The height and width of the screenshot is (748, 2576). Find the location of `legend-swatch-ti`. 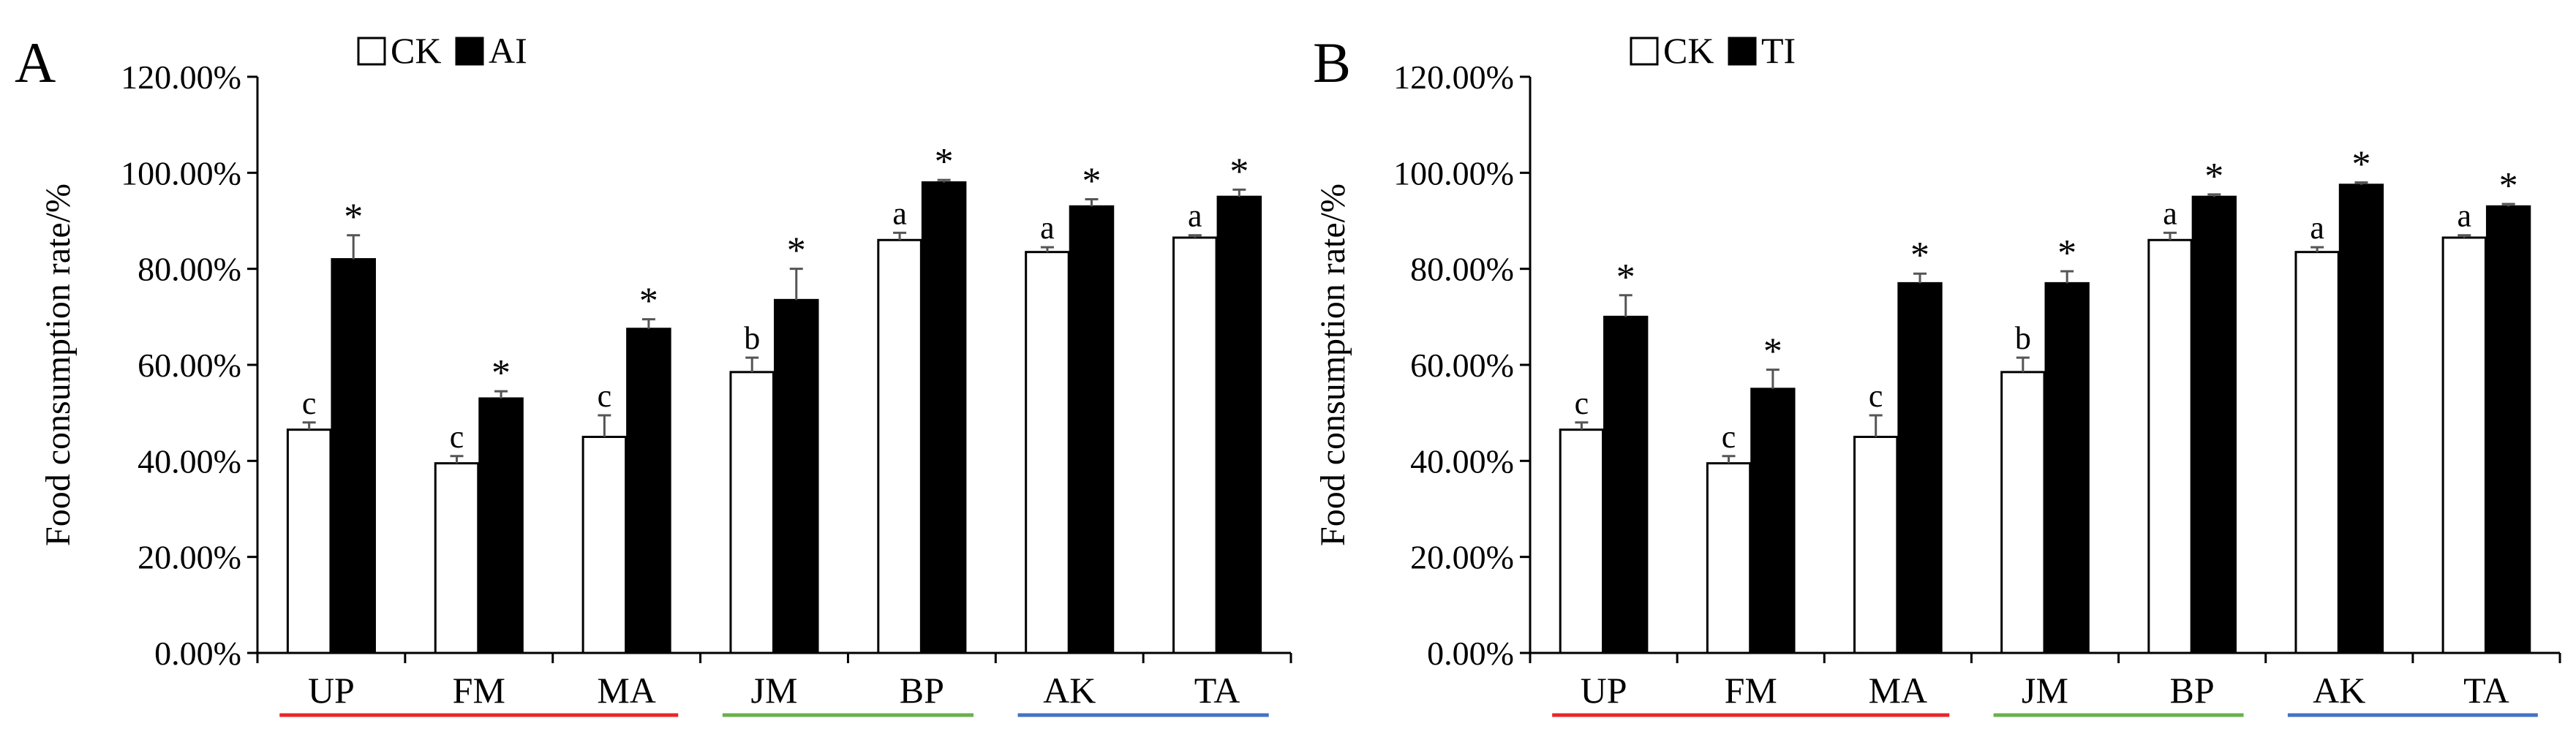

legend-swatch-ti is located at coordinates (1742, 52).